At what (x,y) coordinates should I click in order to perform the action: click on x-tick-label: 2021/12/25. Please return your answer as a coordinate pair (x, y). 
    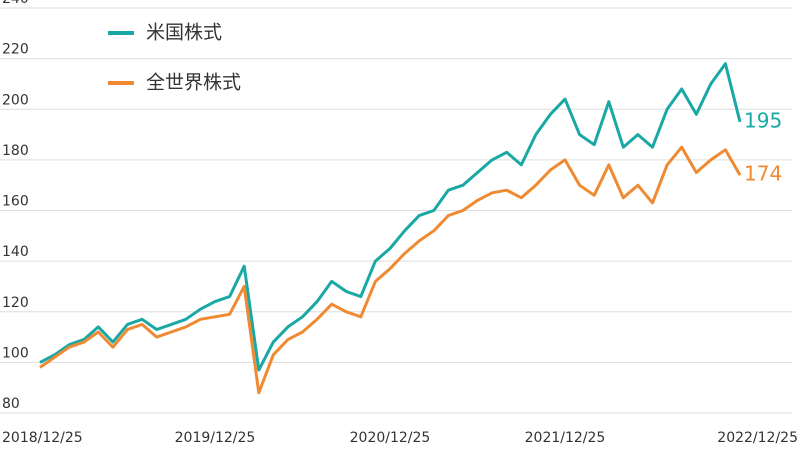
    Looking at the image, I should click on (565, 438).